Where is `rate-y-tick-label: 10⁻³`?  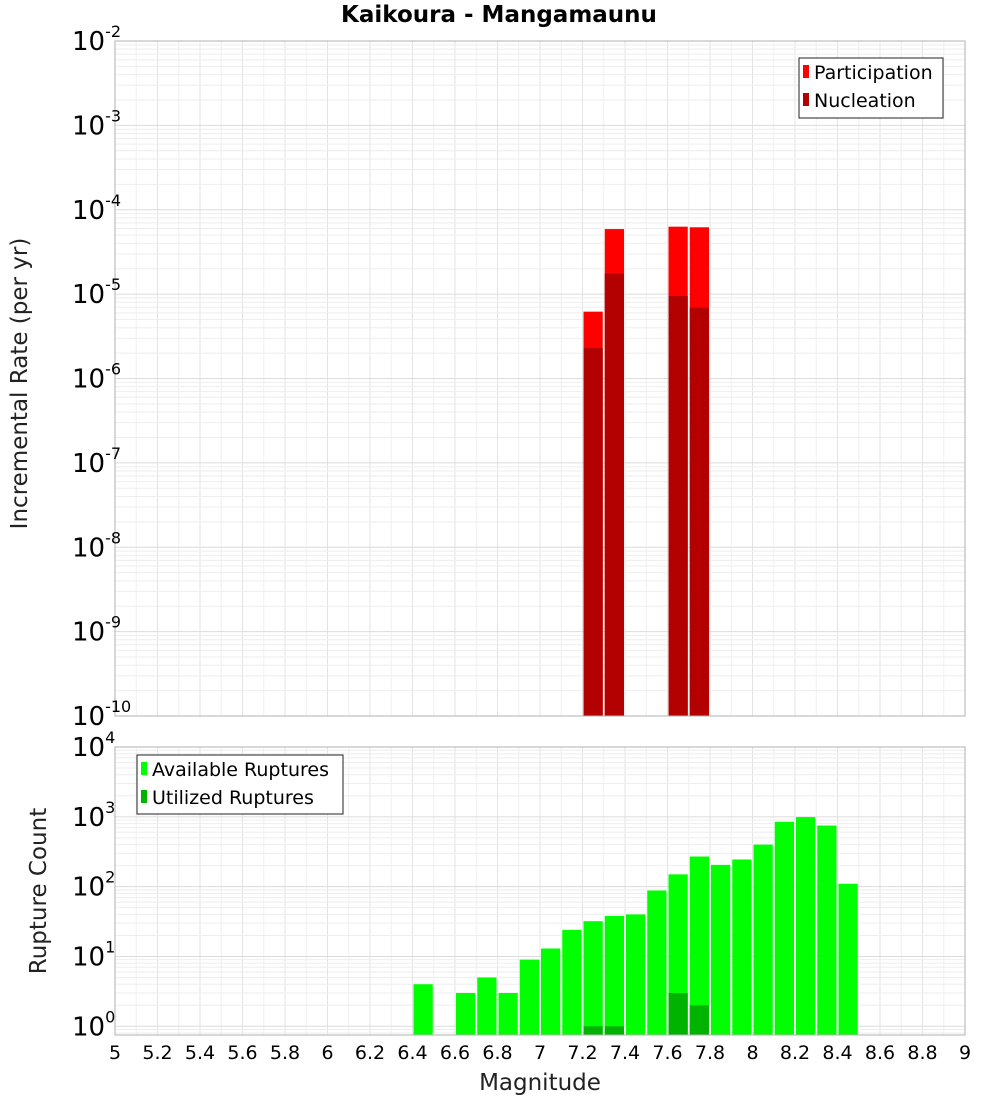 rate-y-tick-label: 10⁻³ is located at coordinates (96, 123).